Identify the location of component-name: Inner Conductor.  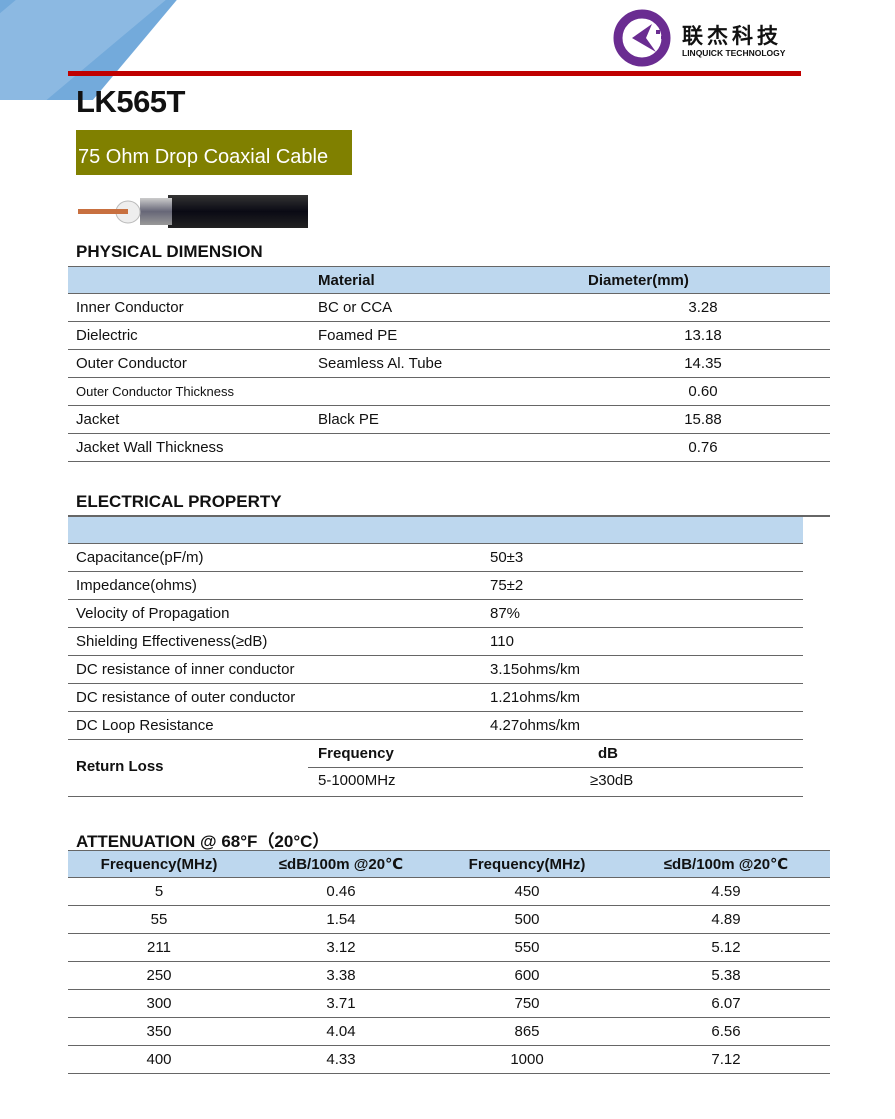
(130, 307).